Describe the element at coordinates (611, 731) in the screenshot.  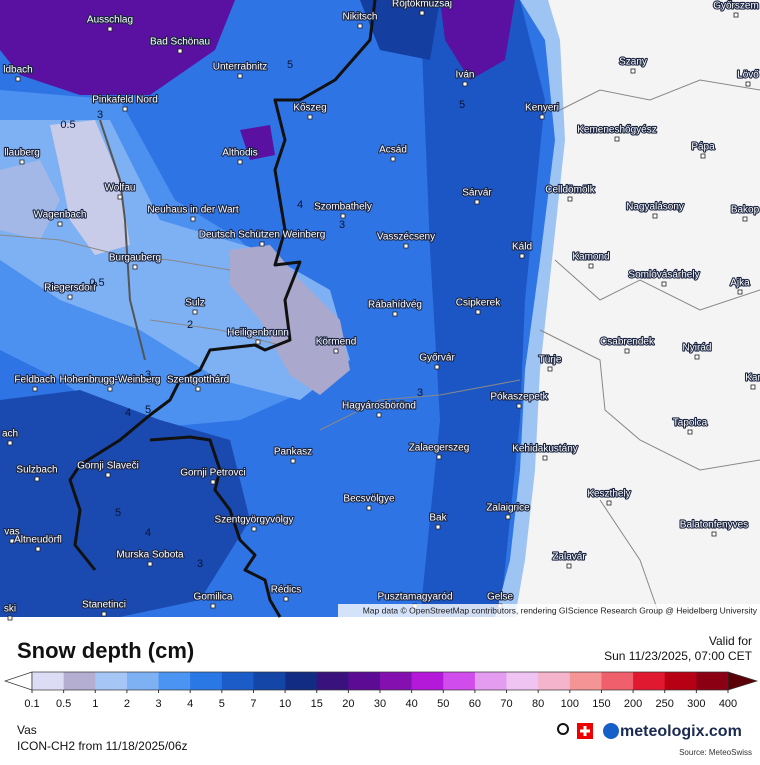
I see `brand-logo` at that location.